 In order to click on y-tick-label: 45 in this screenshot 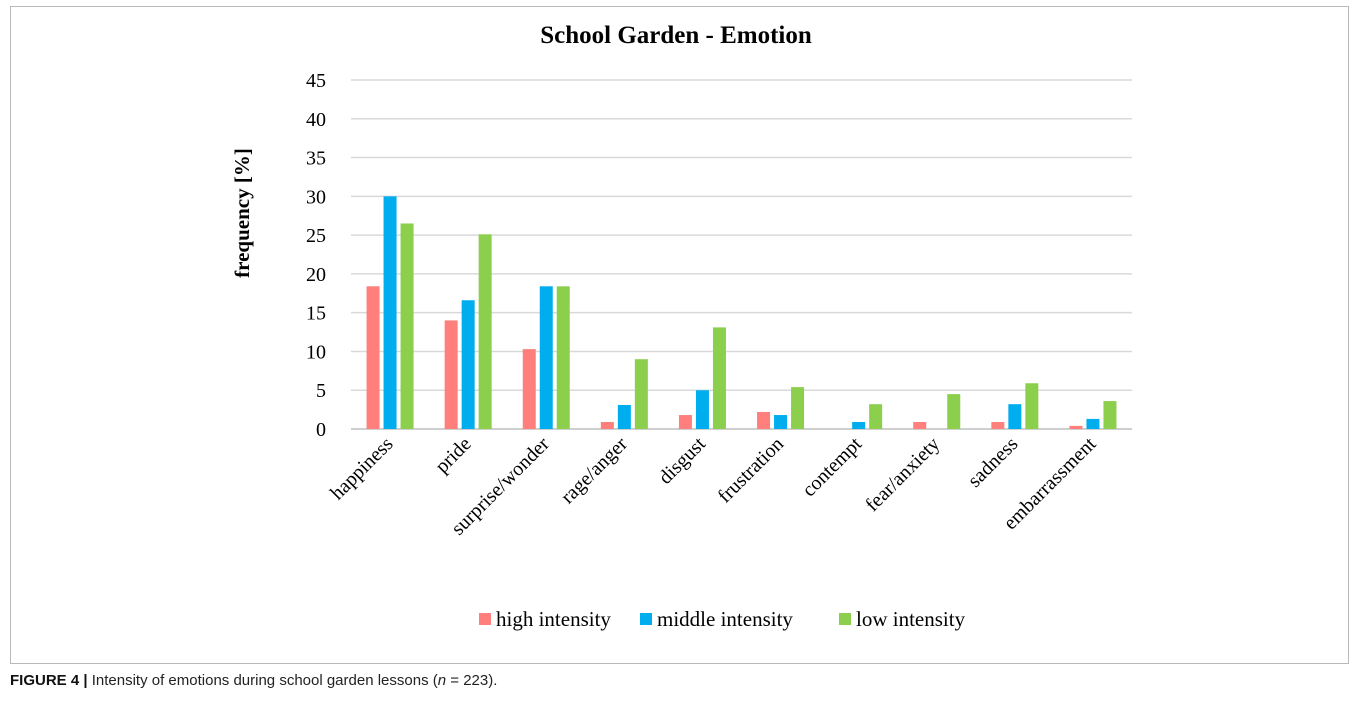, I will do `click(316, 81)`.